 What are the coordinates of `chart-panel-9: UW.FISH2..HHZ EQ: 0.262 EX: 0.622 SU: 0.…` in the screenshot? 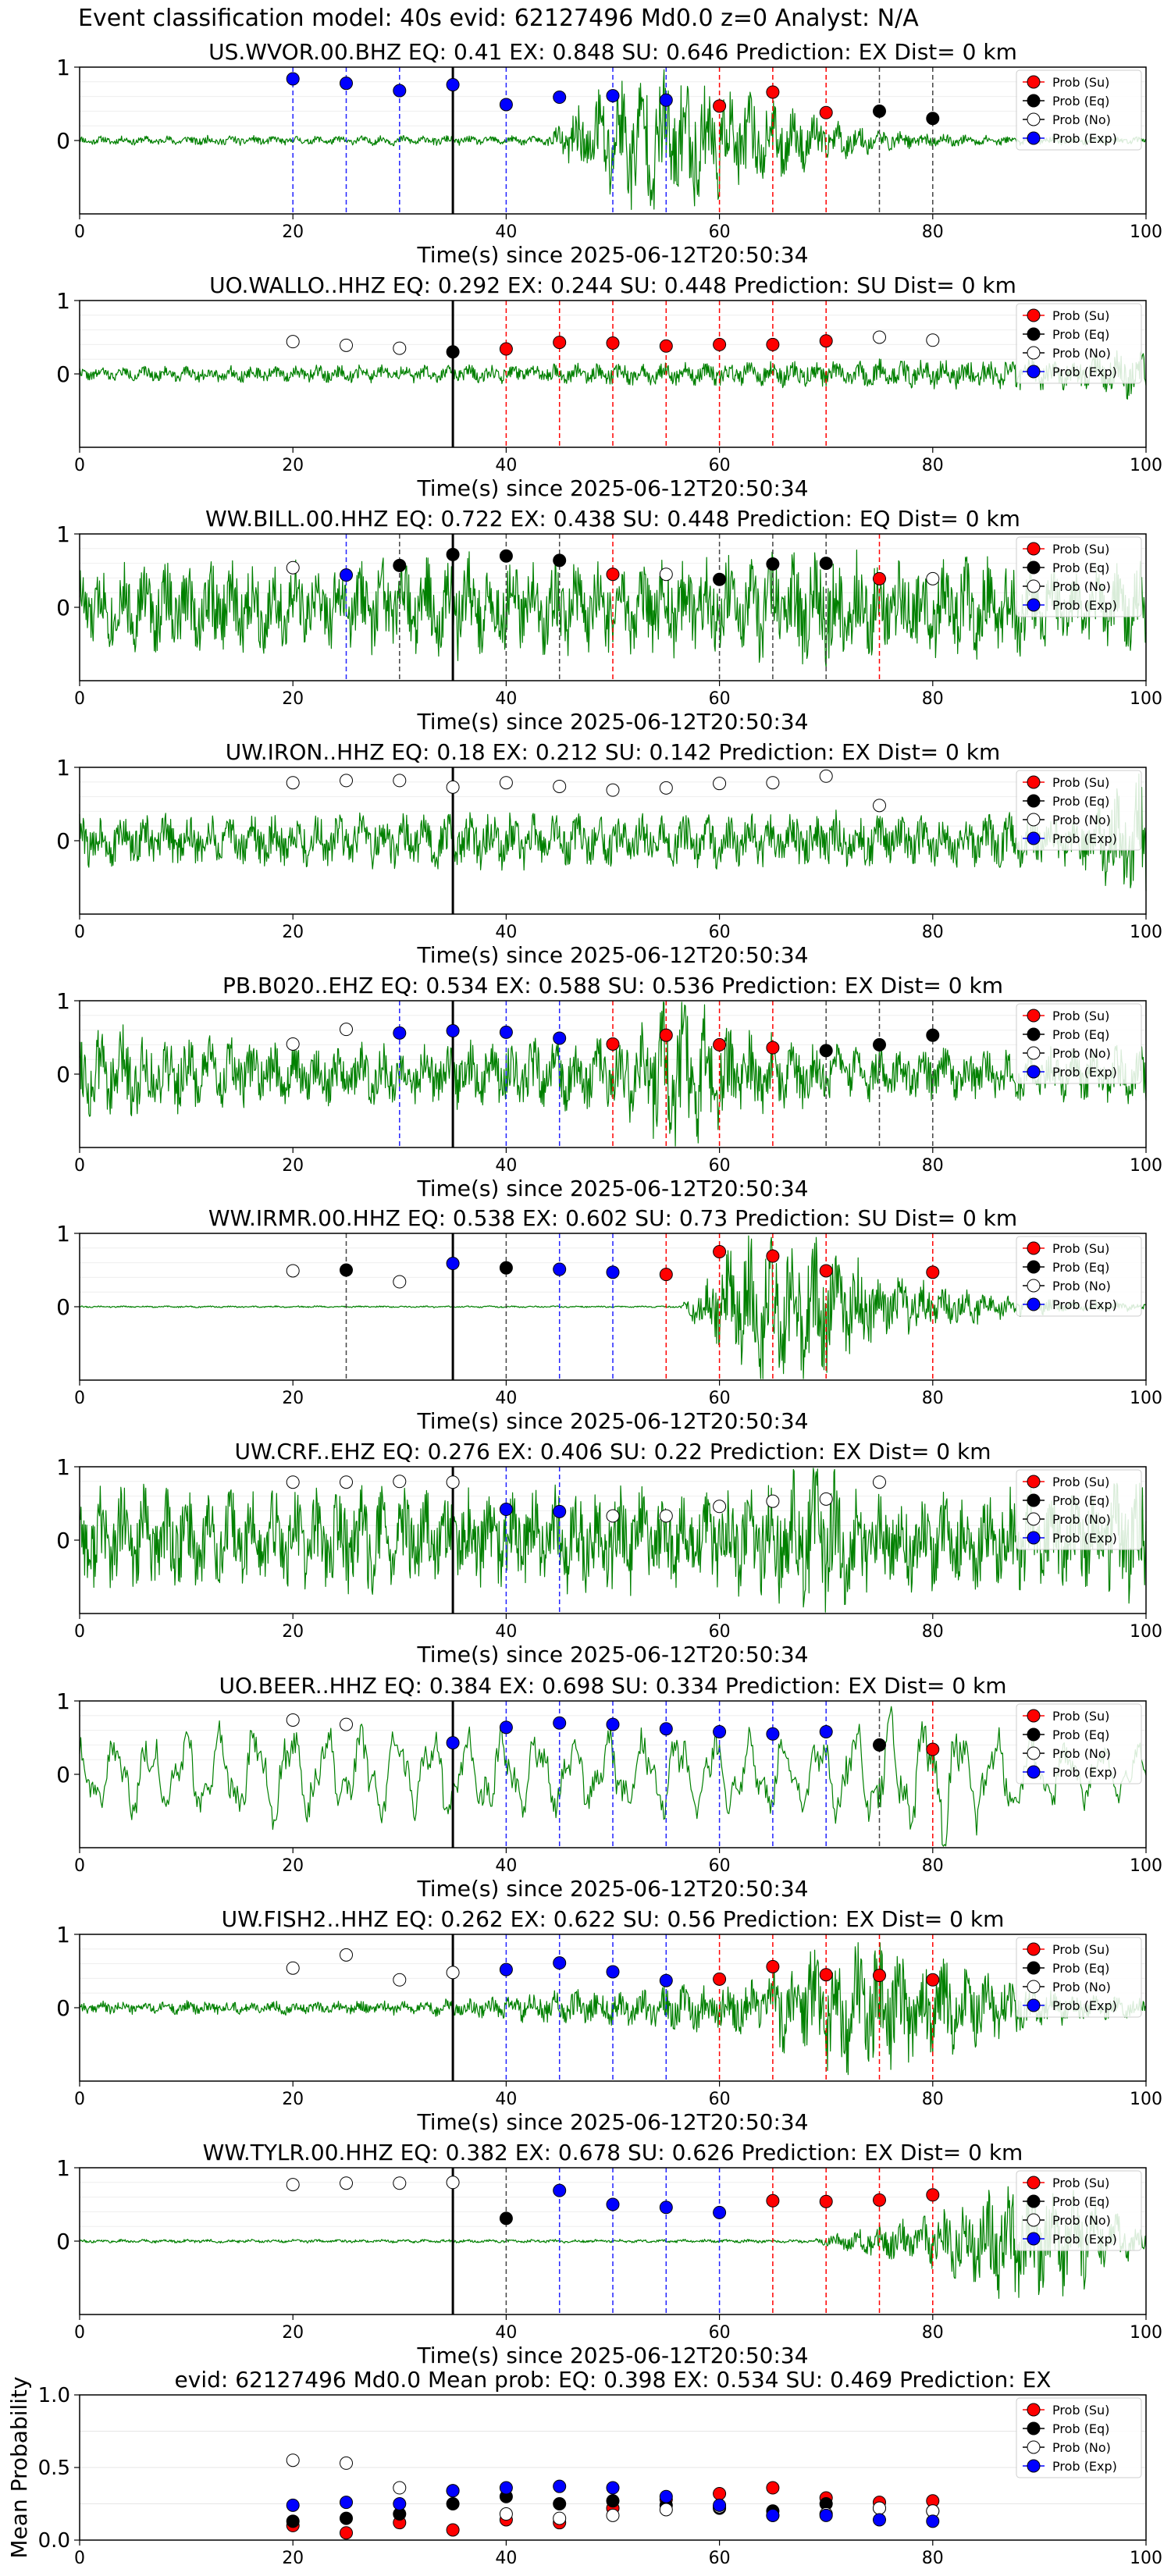 It's located at (609, 2020).